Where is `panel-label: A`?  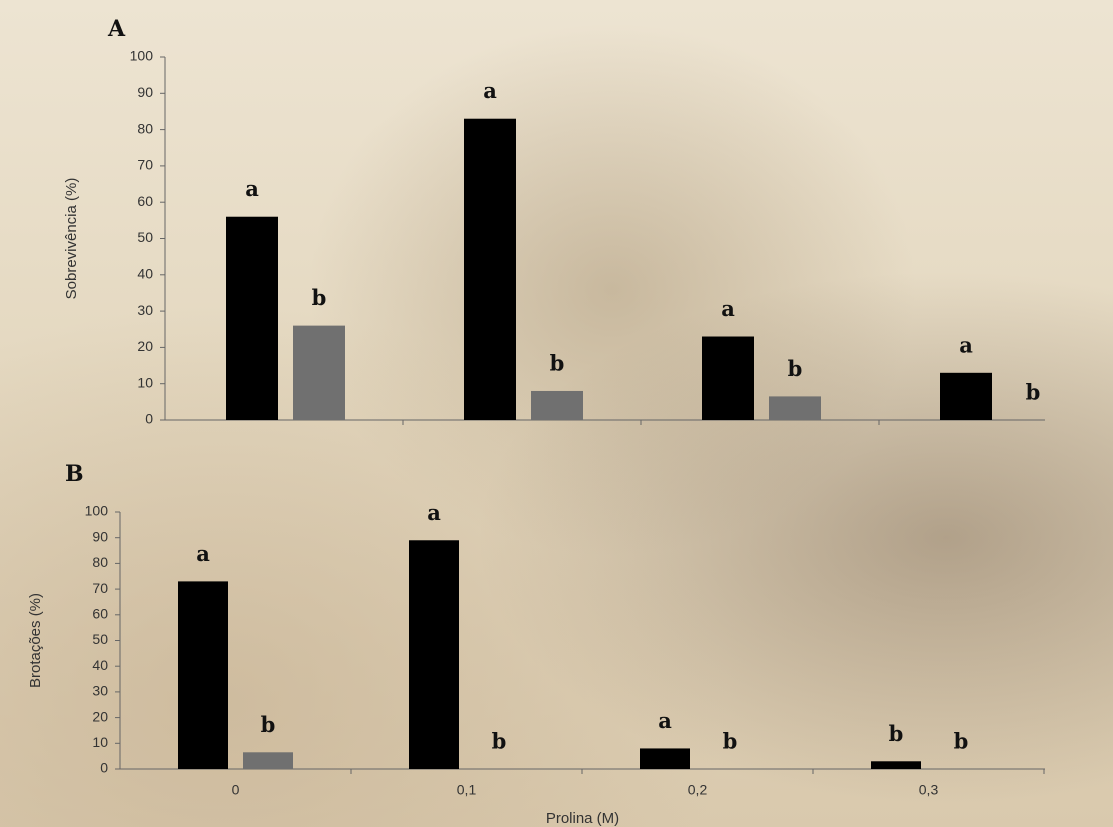 panel-label: A is located at coordinates (116, 29).